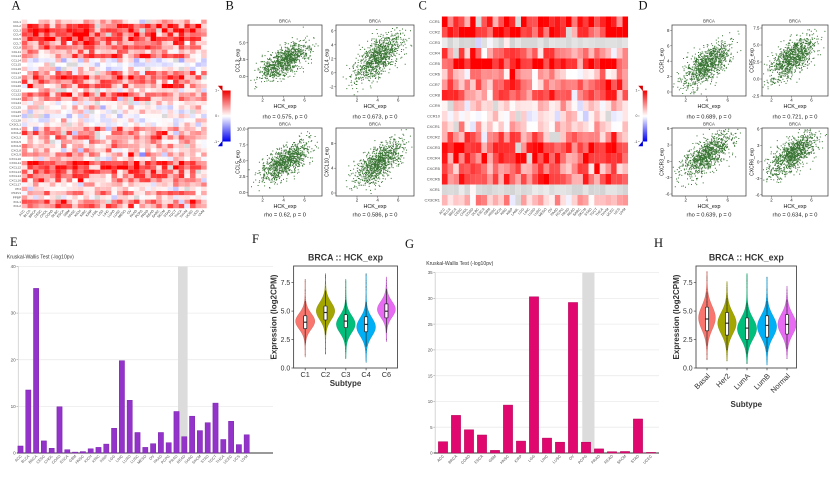  Describe the element at coordinates (16, 163) in the screenshot. I see `svg-text: CXCL11` at that location.